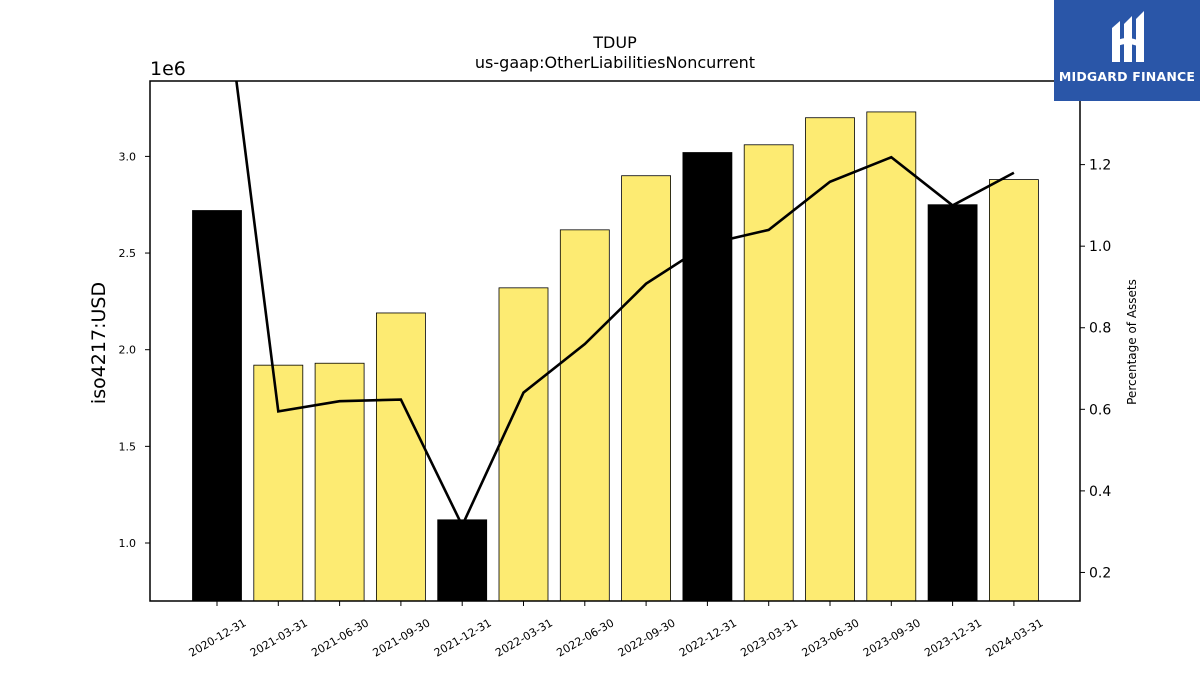 This screenshot has height=675, width=1200. Describe the element at coordinates (128, 253) in the screenshot. I see `y-tick-label: 2.5` at that location.